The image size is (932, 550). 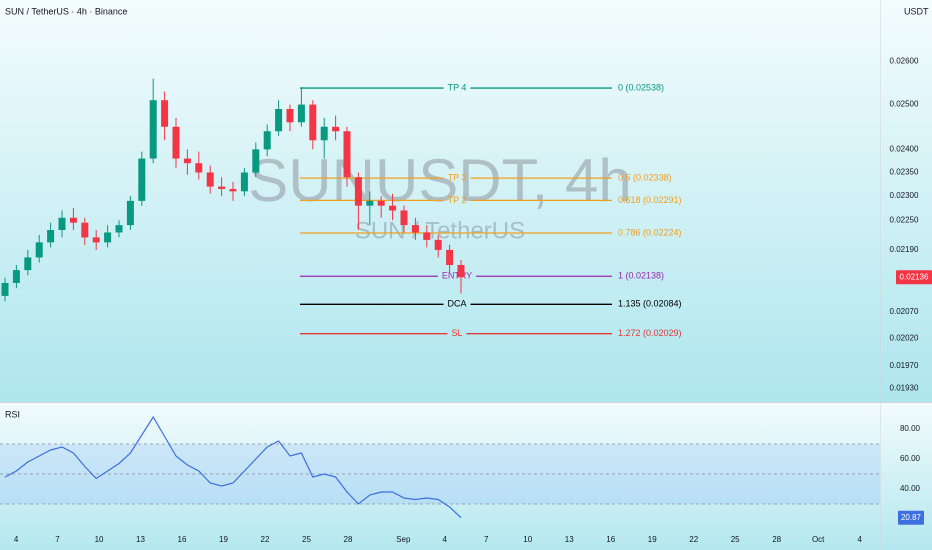 I want to click on level-label: 0.618 (0.02291), so click(x=650, y=200).